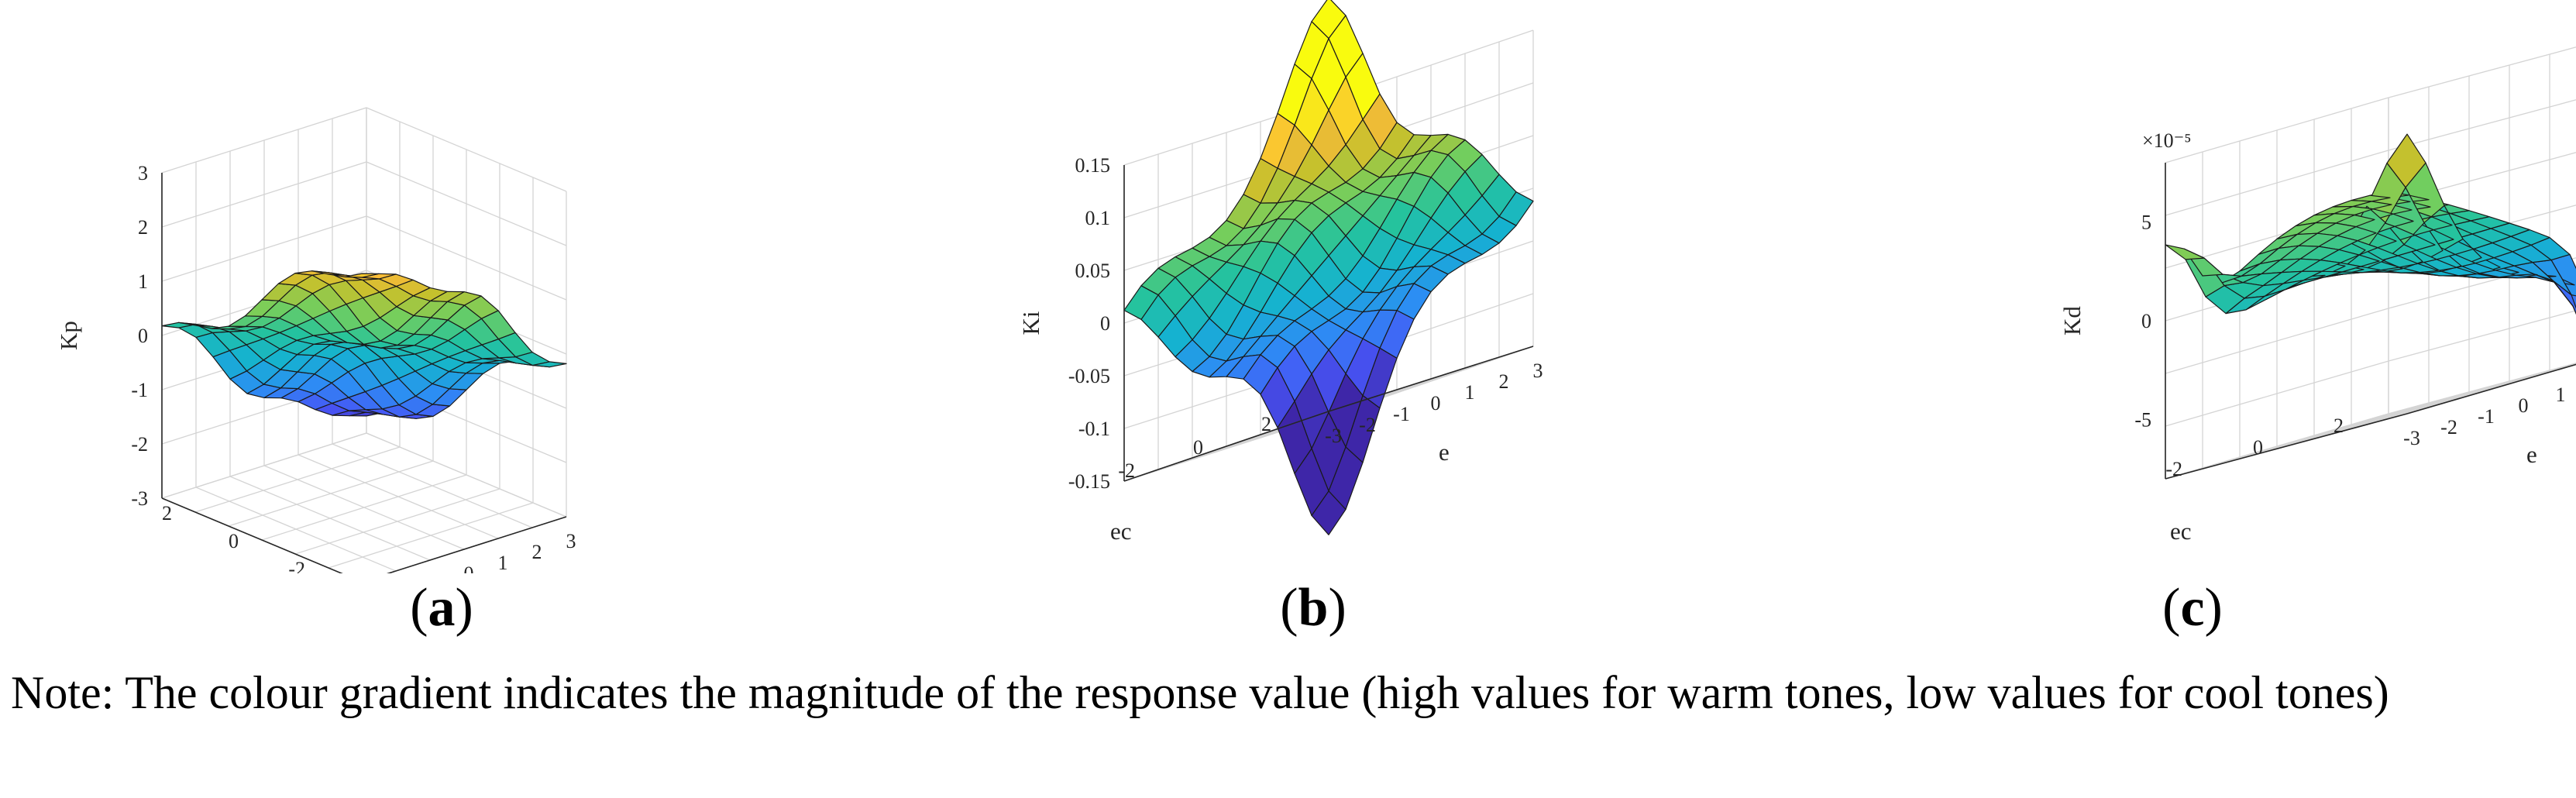 This screenshot has height=798, width=2576. I want to click on tick-label: -0.1, so click(1094, 429).